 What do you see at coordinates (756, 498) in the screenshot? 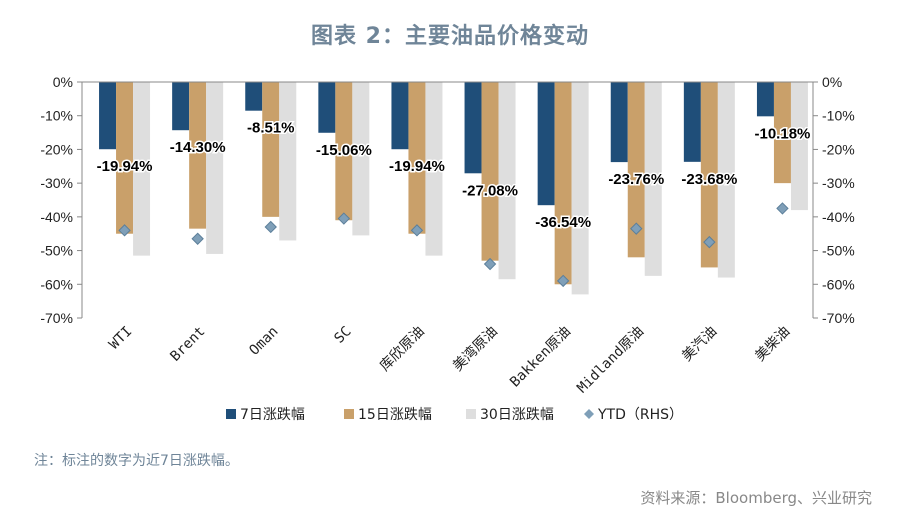
I see `source-text: 资料来源：Bloomberg、兴业研究` at bounding box center [756, 498].